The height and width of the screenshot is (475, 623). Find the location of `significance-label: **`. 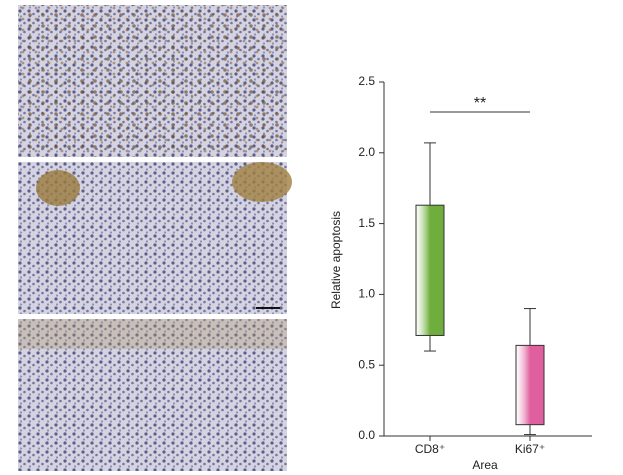

significance-label: ** is located at coordinates (480, 103).